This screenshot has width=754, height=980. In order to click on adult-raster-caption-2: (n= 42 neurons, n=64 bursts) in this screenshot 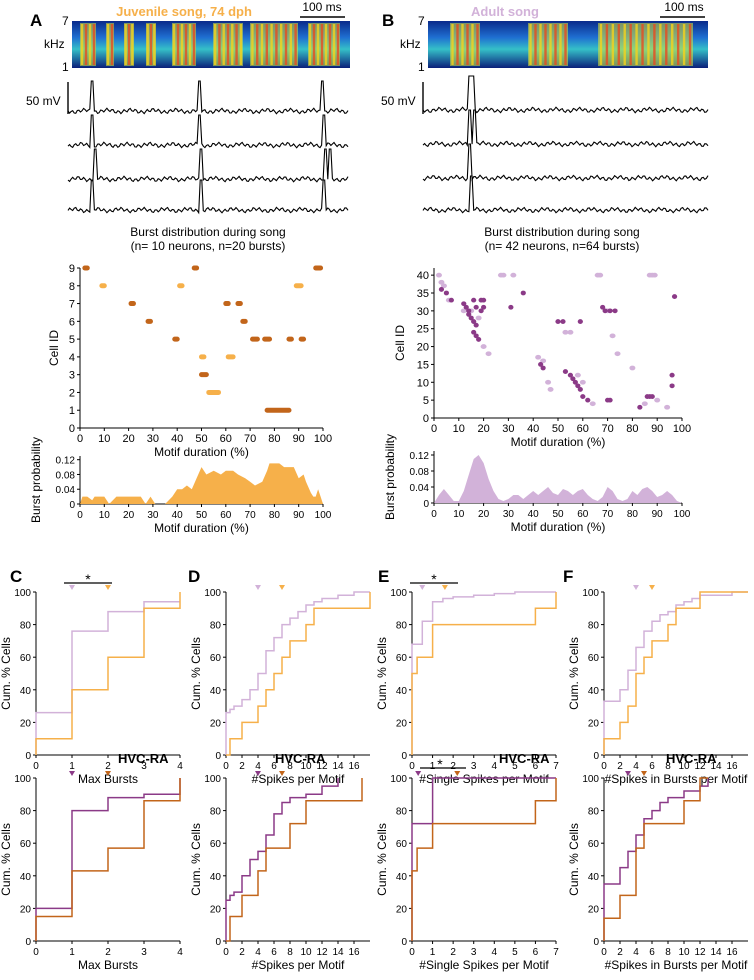, I will do `click(562, 246)`.